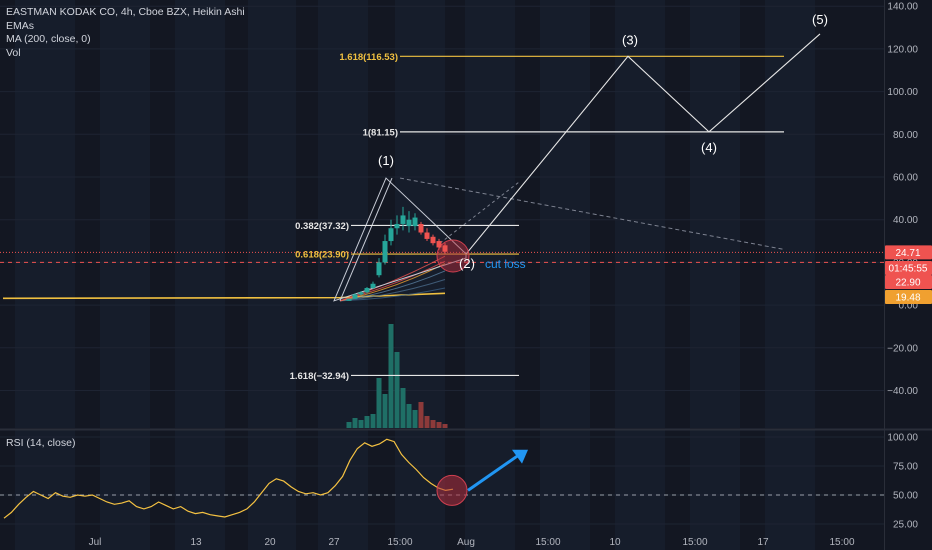 Image resolution: width=932 pixels, height=550 pixels. What do you see at coordinates (902, 438) in the screenshot?
I see `rsi-tick-label: 100.00` at bounding box center [902, 438].